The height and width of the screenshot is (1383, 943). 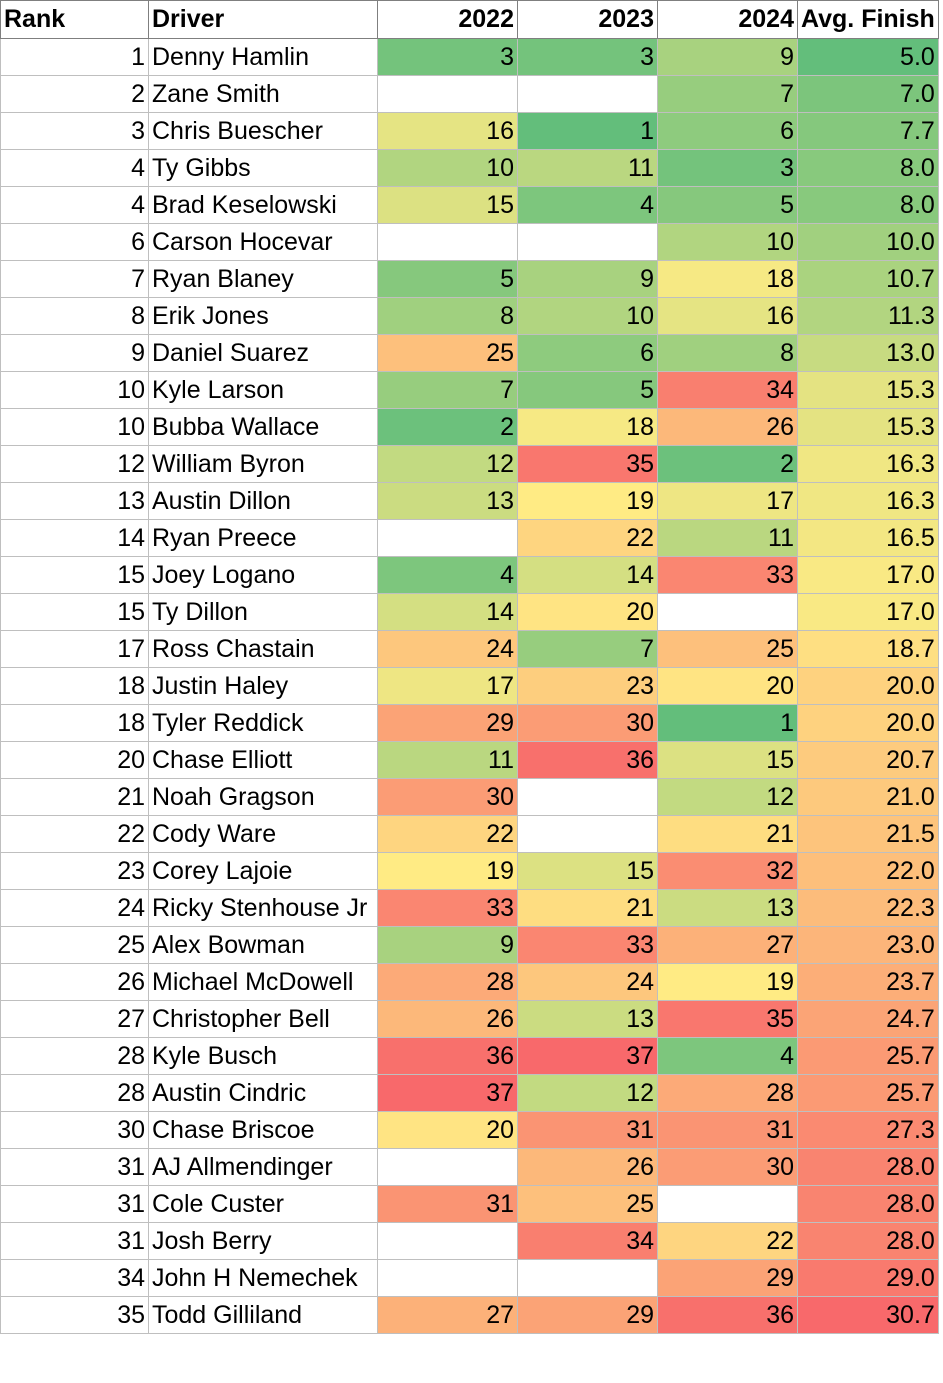 What do you see at coordinates (587, 316) in the screenshot?
I see `finish-2023-cell: 10` at bounding box center [587, 316].